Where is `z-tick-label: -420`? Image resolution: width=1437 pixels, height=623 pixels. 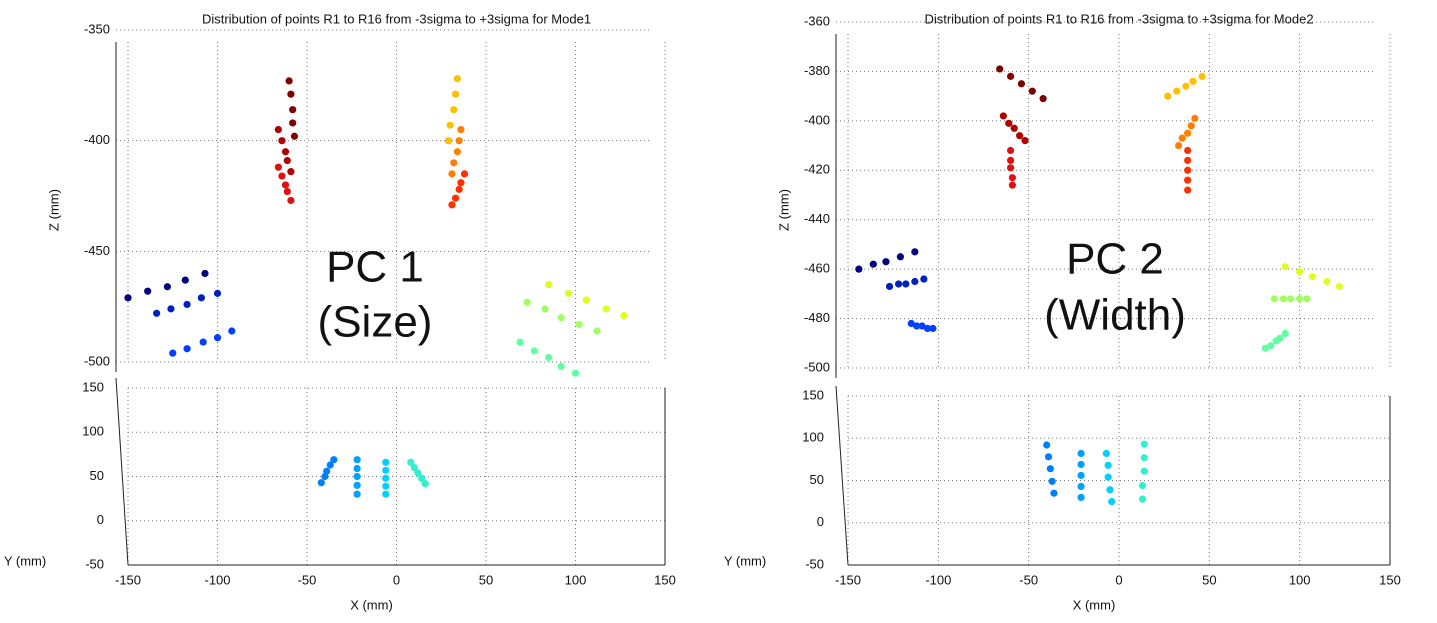
z-tick-label: -420 is located at coordinates (817, 169).